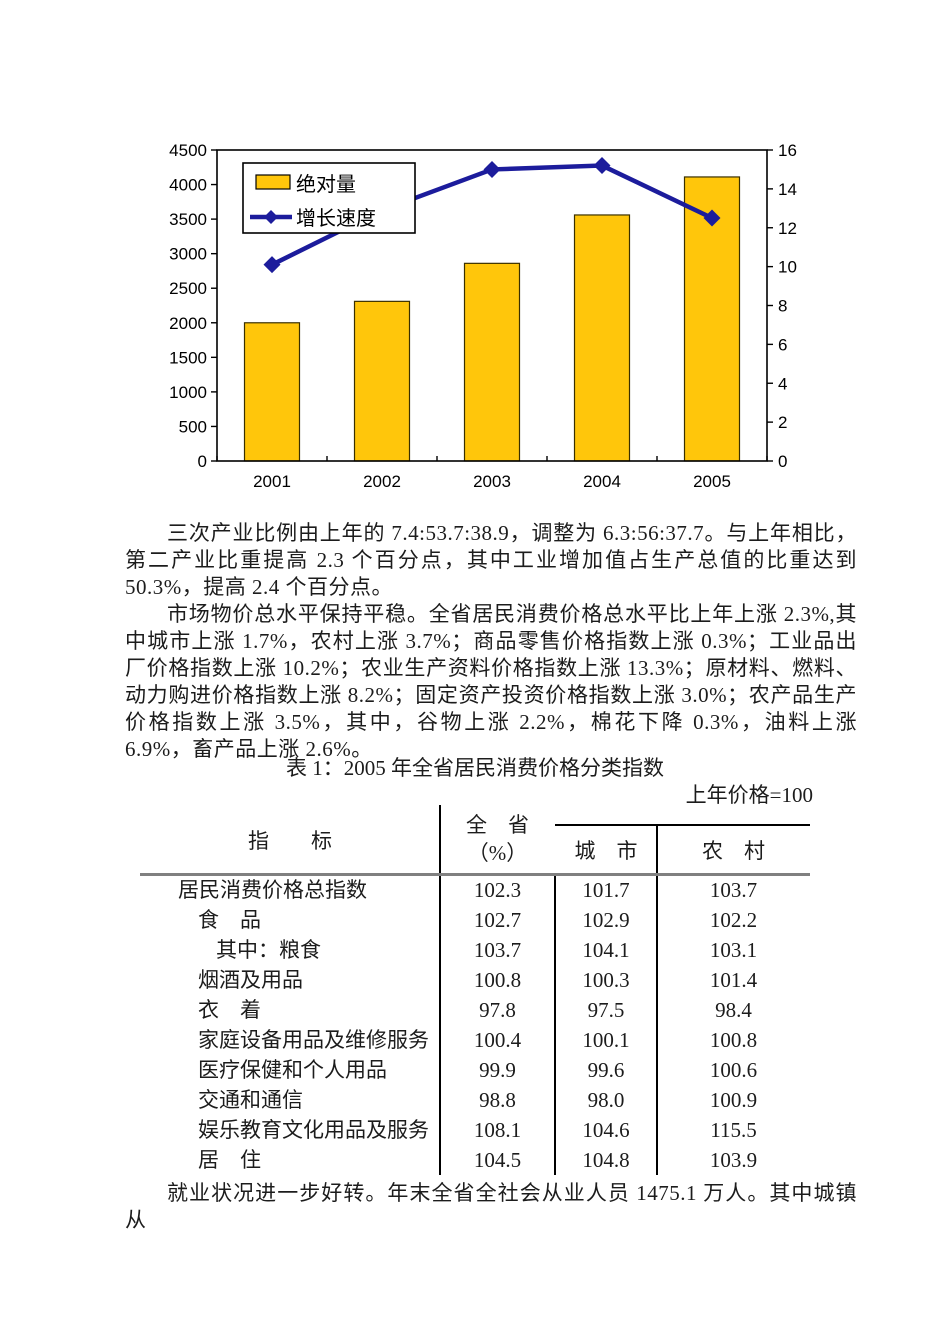 This screenshot has width=950, height=1344. I want to click on header-rural: 农 村, so click(733, 851).